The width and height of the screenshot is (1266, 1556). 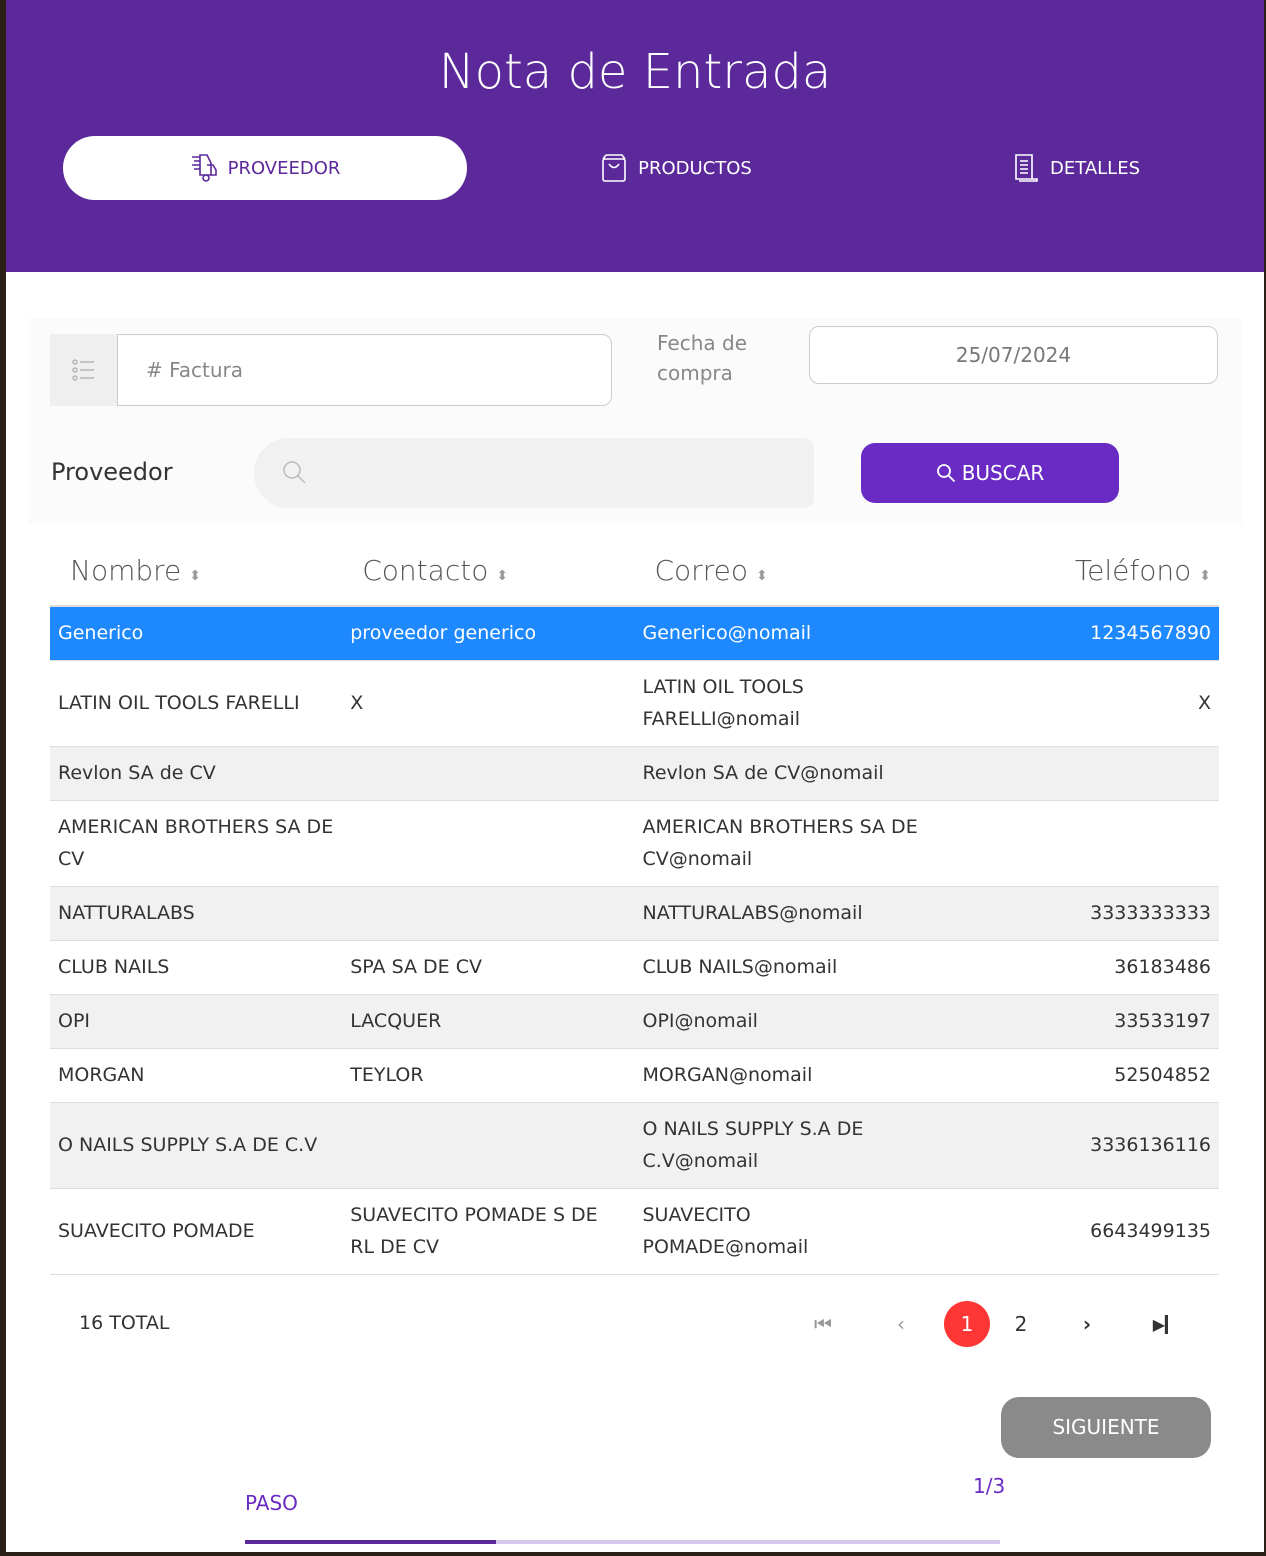 What do you see at coordinates (196, 633) in the screenshot?
I see `nombre-cell: Generico` at bounding box center [196, 633].